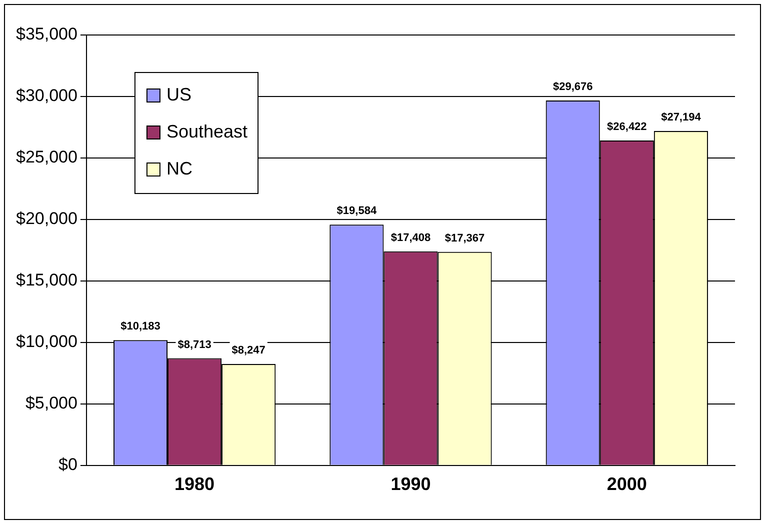 This screenshot has height=524, width=765. What do you see at coordinates (47, 218) in the screenshot?
I see `y-tick-label: $20,000` at bounding box center [47, 218].